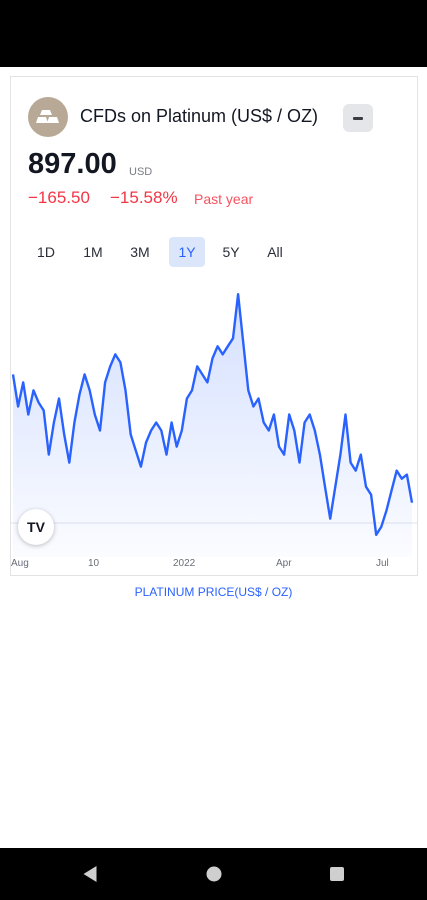  What do you see at coordinates (48, 117) in the screenshot?
I see `gold-bars-icon` at bounding box center [48, 117].